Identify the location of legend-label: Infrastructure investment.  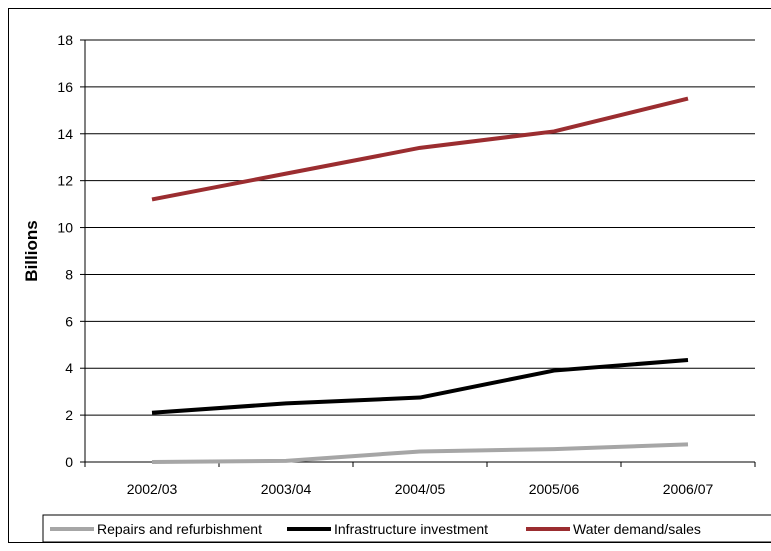
(411, 529).